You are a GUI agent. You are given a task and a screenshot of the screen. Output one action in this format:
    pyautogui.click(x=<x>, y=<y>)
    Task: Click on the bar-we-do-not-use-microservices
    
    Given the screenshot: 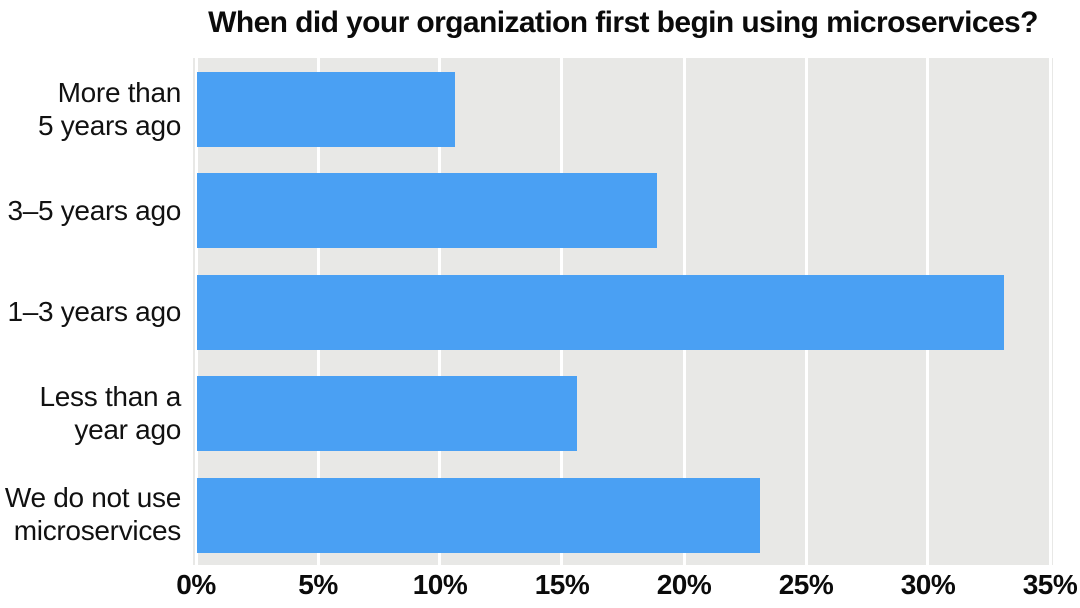 What is the action you would take?
    pyautogui.click(x=478, y=515)
    